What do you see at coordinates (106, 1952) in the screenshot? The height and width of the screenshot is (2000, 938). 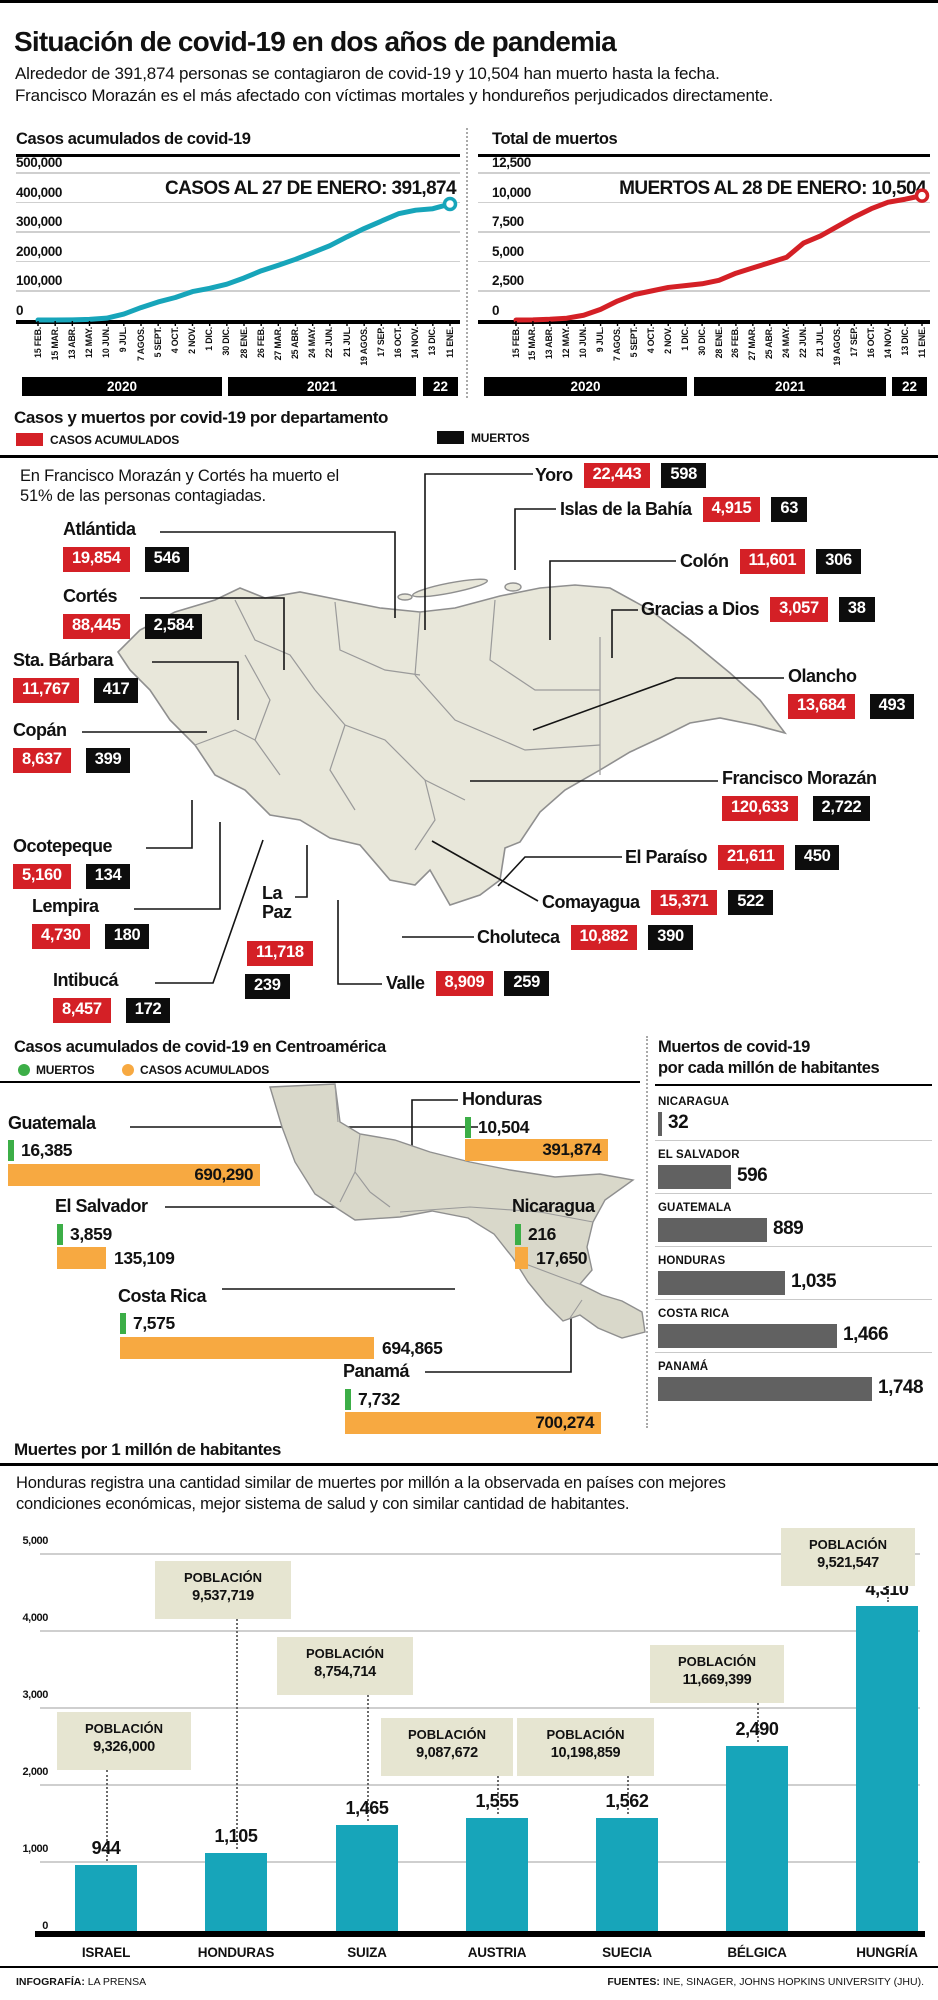 I see `bar-category-israel: ISRAEL` at bounding box center [106, 1952].